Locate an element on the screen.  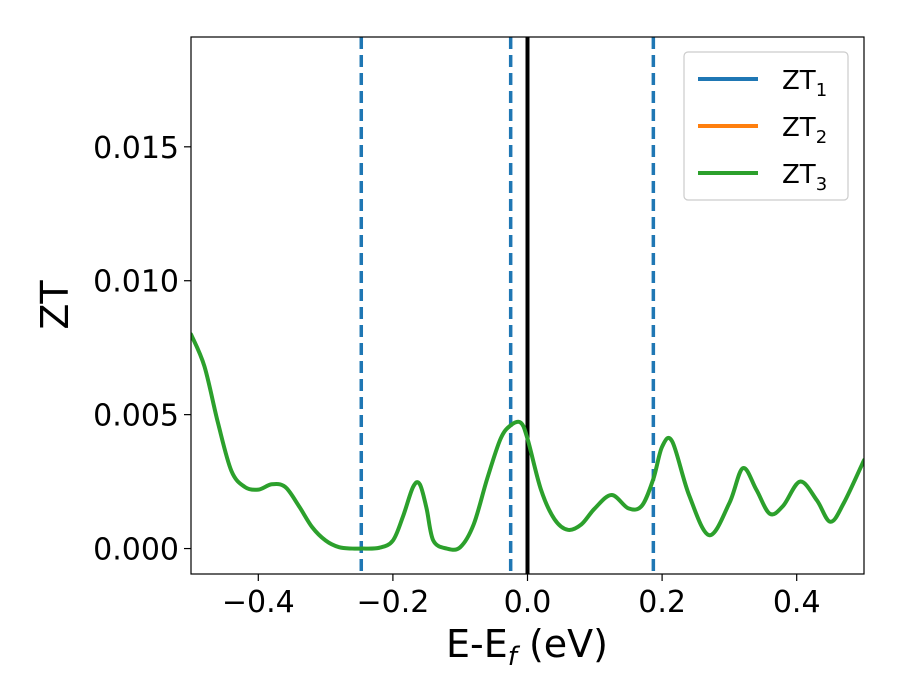
y-tick-label: 0.010 is located at coordinates (136, 282).